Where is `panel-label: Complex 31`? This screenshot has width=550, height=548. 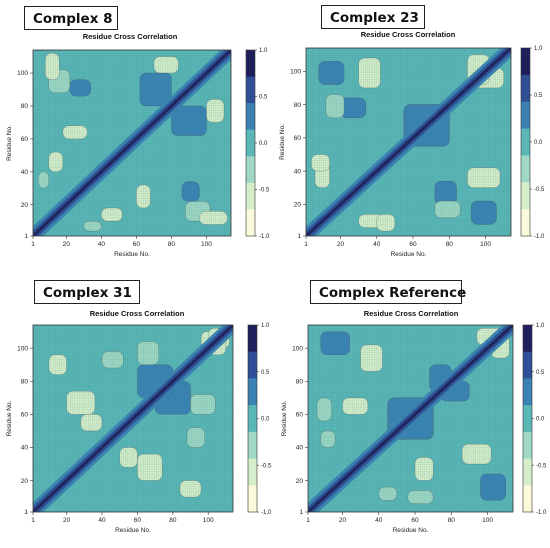 panel-label: Complex 31 is located at coordinates (87, 292).